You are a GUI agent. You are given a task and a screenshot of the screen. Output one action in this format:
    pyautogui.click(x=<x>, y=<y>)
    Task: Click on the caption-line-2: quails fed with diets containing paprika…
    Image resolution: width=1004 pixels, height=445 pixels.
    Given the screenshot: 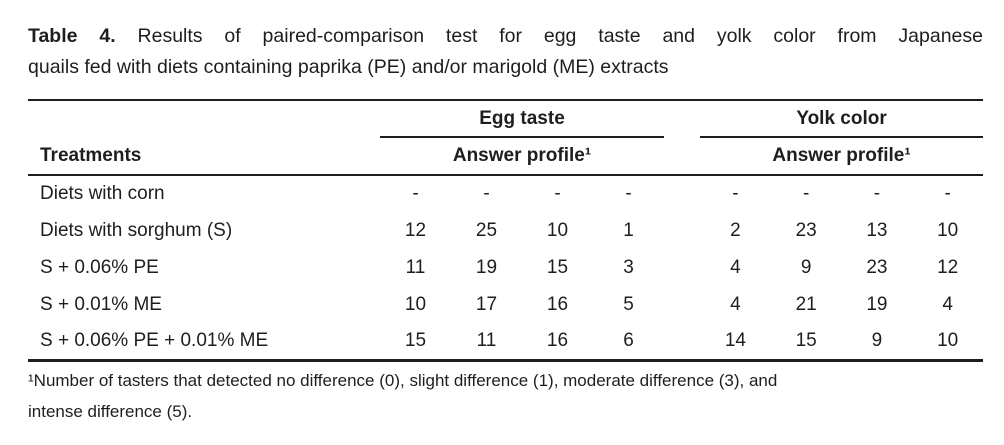 What is the action you would take?
    pyautogui.click(x=348, y=67)
    